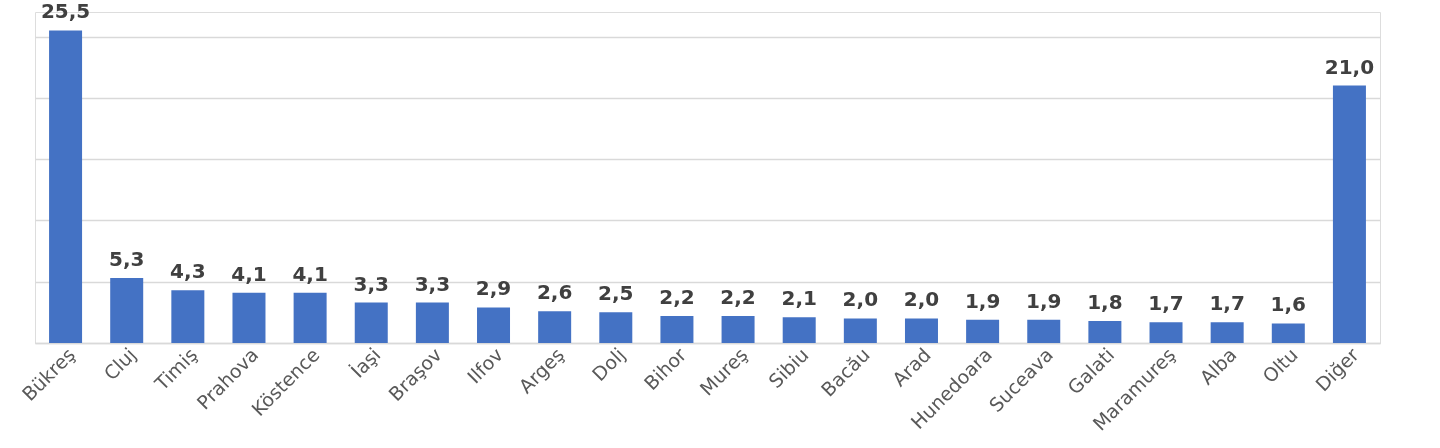 This screenshot has height=448, width=1440. Describe the element at coordinates (616, 293) in the screenshot. I see `data-label: 2,5` at that location.